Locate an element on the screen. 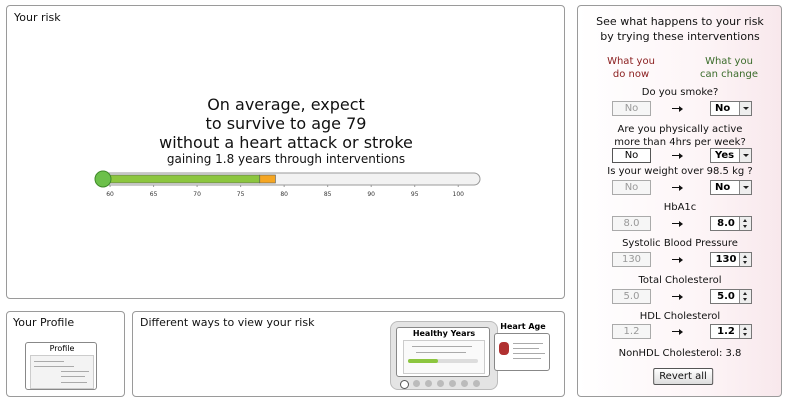 Image resolution: width=787 pixels, height=402 pixels. change-spinner: 130 is located at coordinates (731, 259).